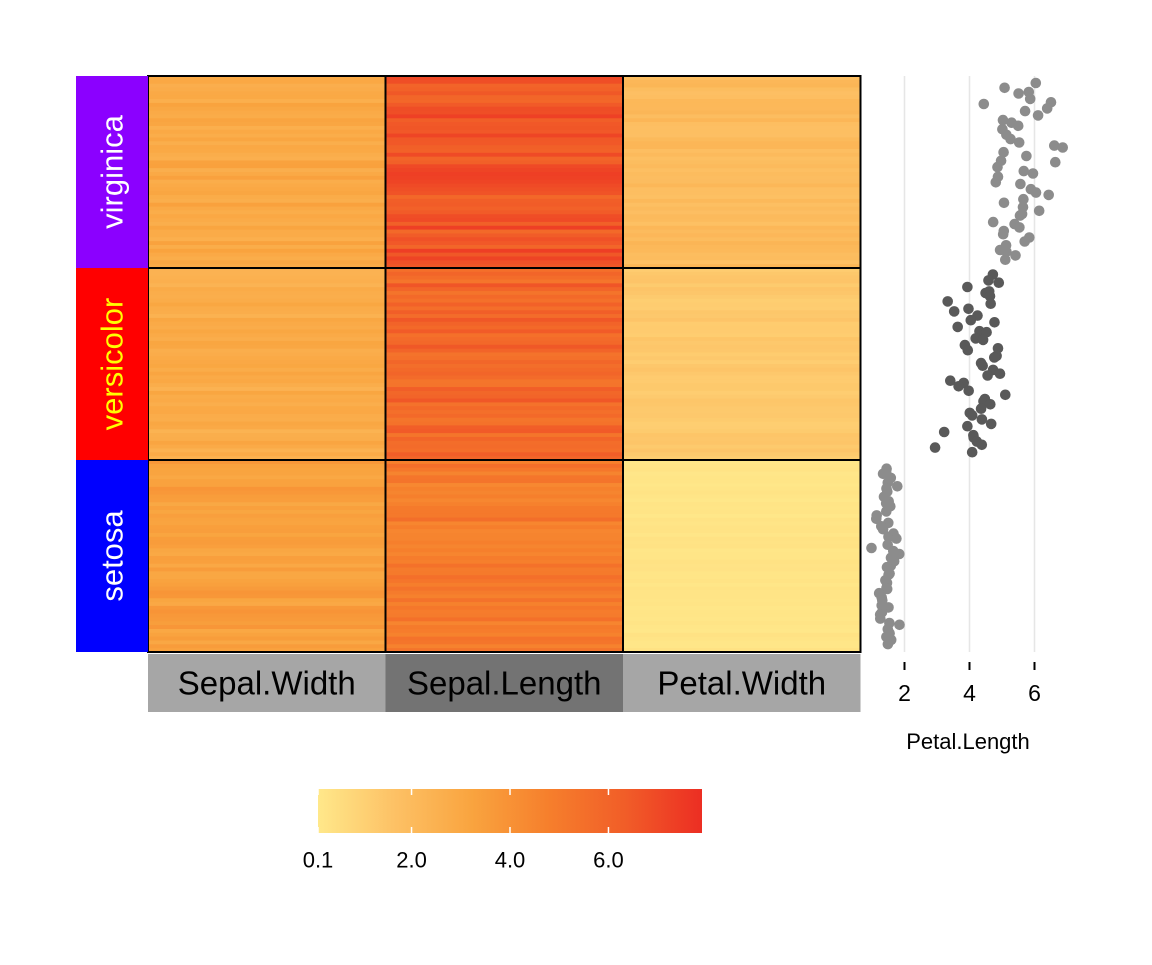 The width and height of the screenshot is (1152, 965). I want to click on column-label-Sepal.Width: Sepal.Width, so click(267, 683).